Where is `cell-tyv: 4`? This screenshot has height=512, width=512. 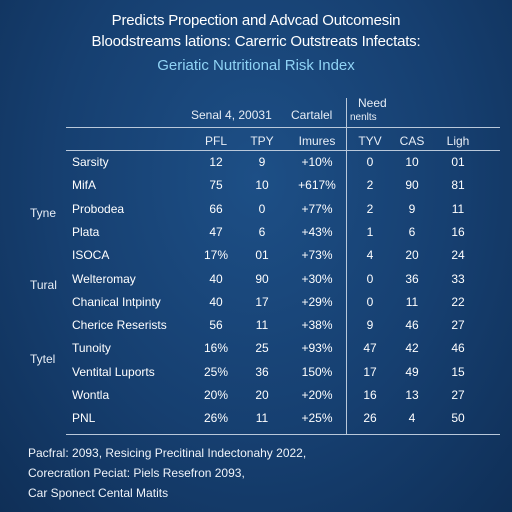 cell-tyv: 4 is located at coordinates (370, 255).